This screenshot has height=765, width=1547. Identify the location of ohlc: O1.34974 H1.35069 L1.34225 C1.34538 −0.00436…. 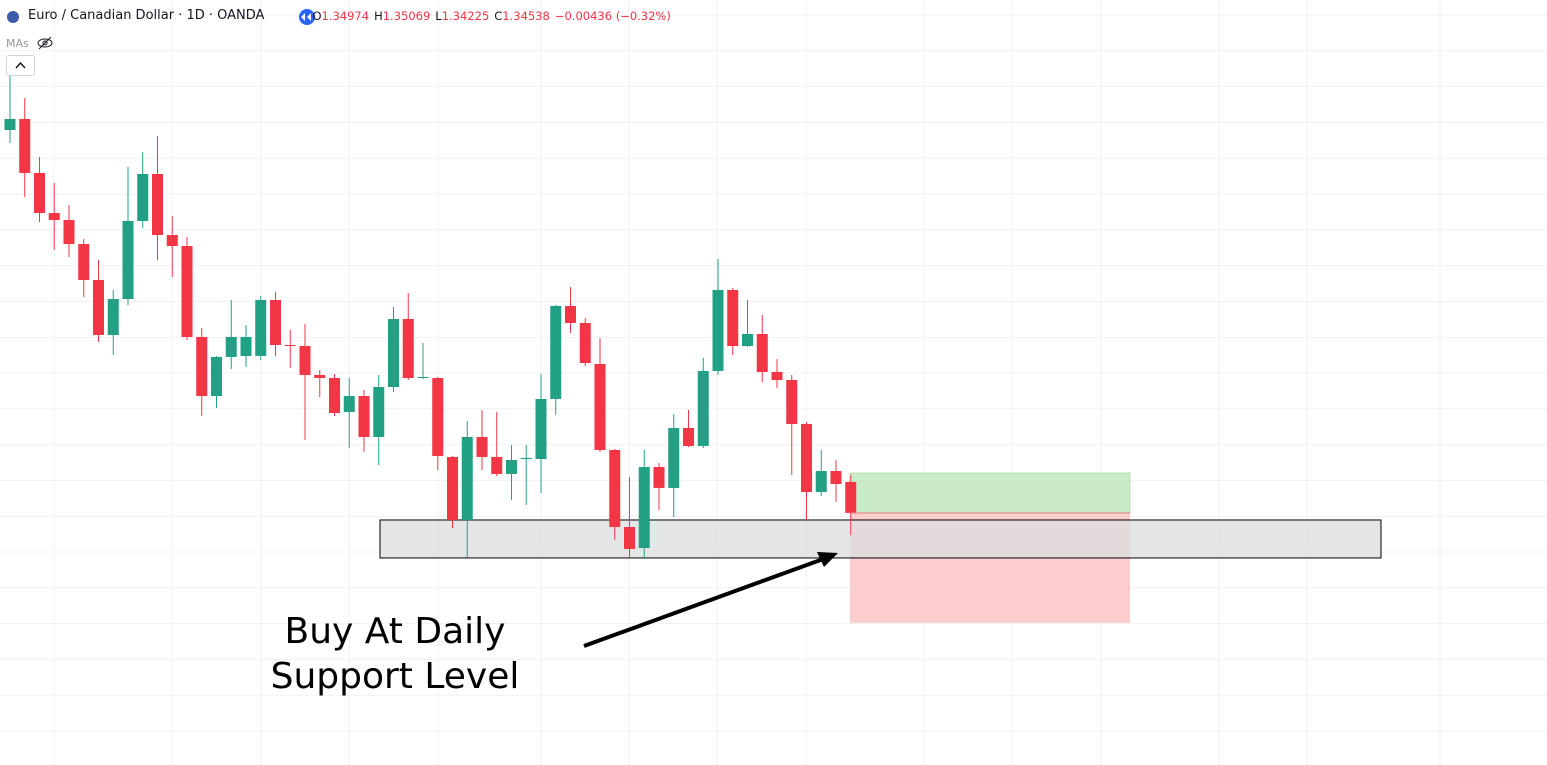
(493, 16).